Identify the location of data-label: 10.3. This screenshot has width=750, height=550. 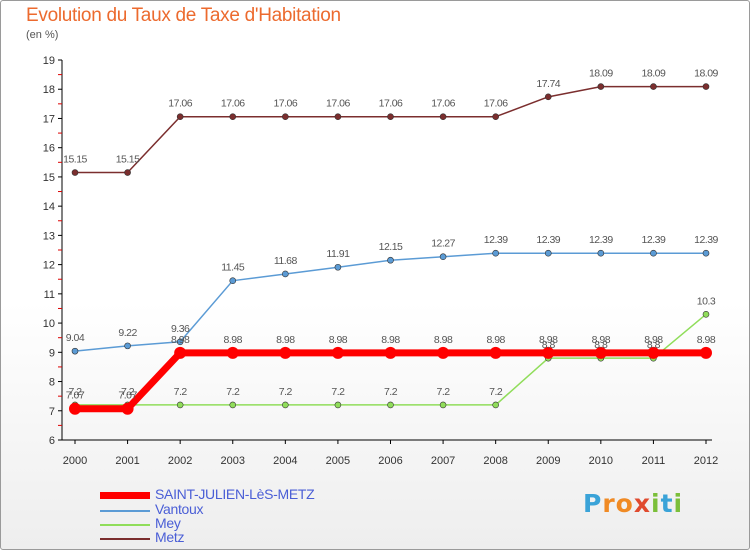
(706, 301).